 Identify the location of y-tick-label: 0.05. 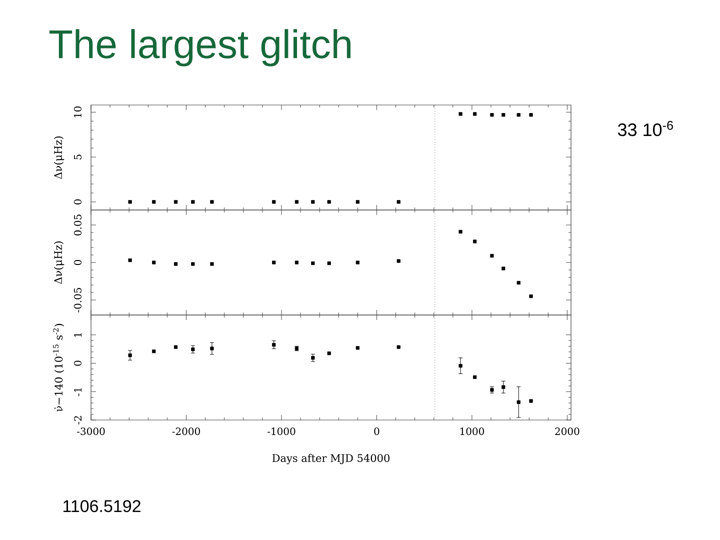
(78, 225).